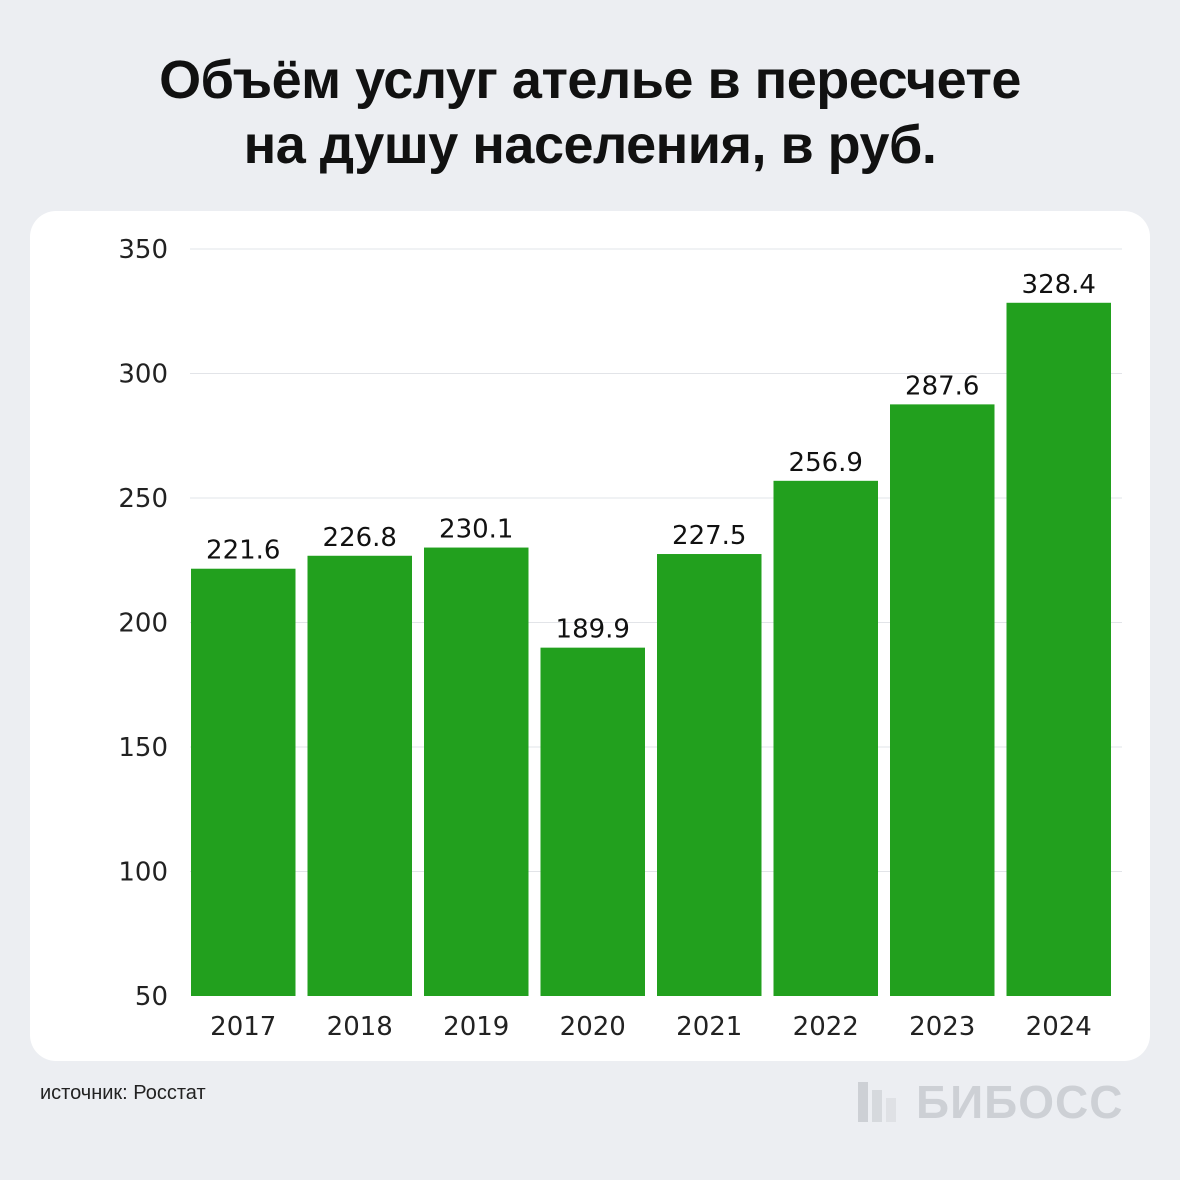 Image resolution: width=1180 pixels, height=1180 pixels. Describe the element at coordinates (877, 1102) in the screenshot. I see `bars-logo-icon` at that location.